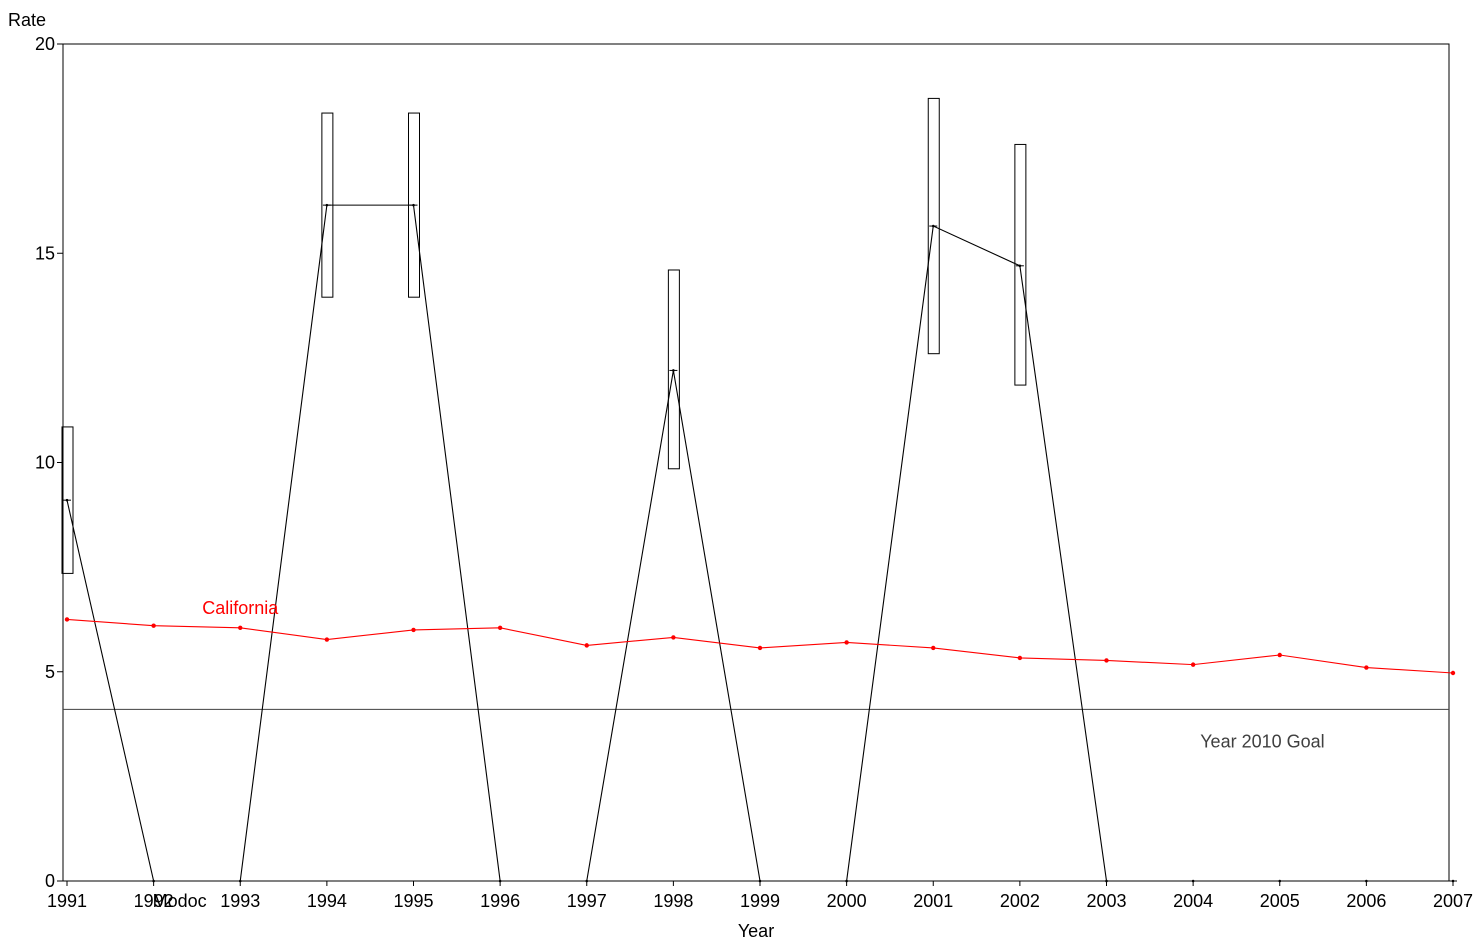 The width and height of the screenshot is (1473, 942). I want to click on y-tick-label: 0, so click(50, 881).